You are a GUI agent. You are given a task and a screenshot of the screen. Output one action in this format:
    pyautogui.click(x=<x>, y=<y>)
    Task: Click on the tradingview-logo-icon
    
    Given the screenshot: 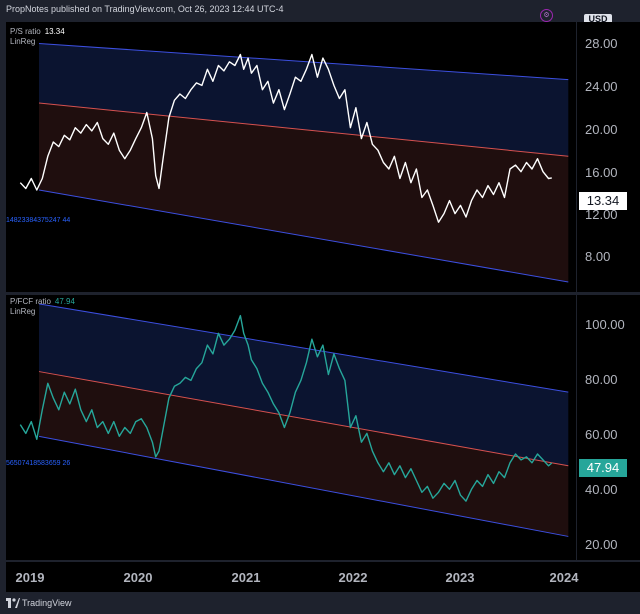 What is the action you would take?
    pyautogui.click(x=13, y=603)
    